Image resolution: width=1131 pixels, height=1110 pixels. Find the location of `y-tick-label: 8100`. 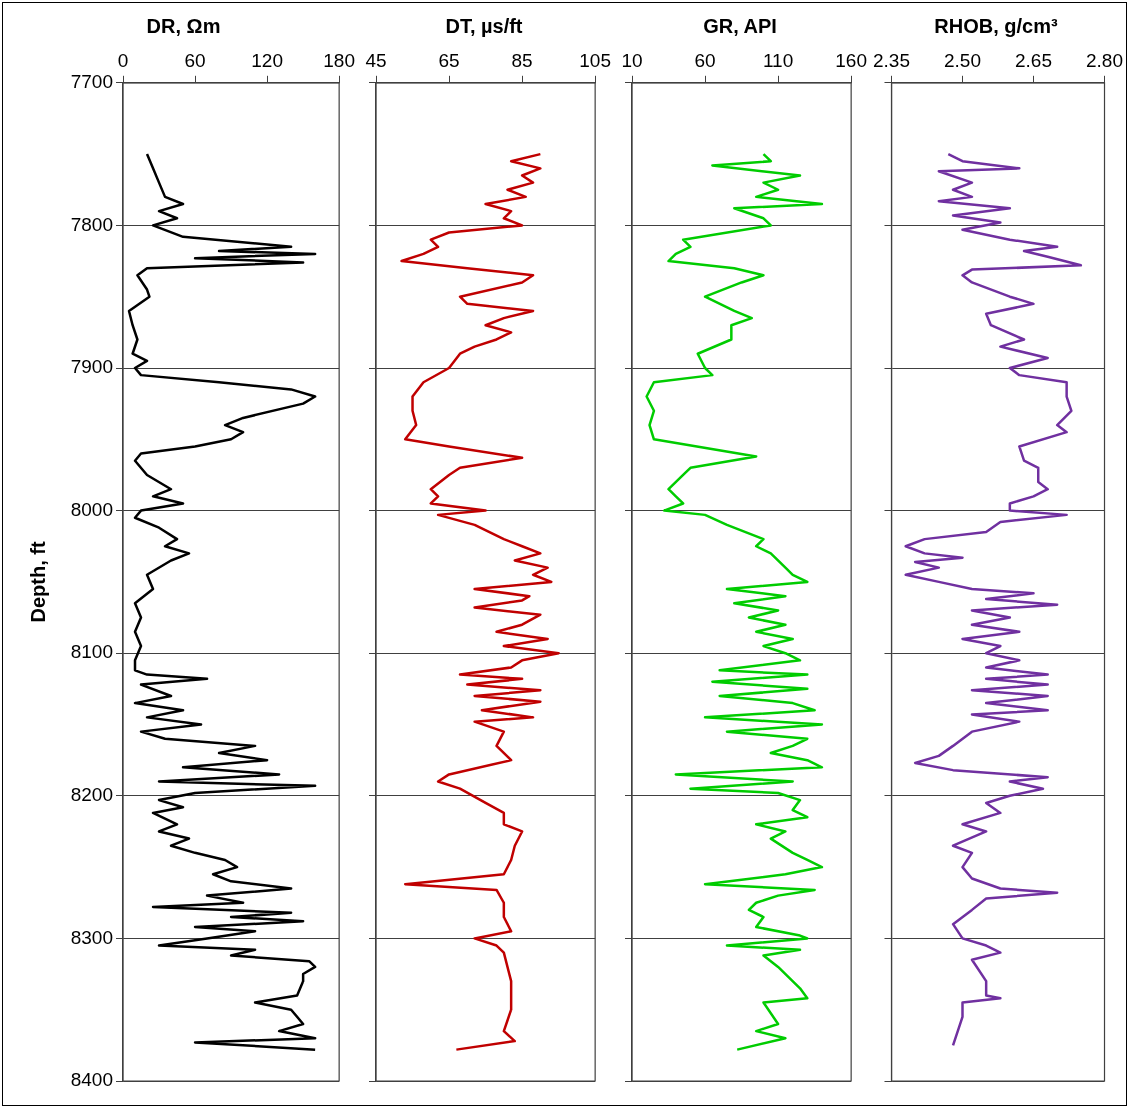

y-tick-label: 8100 is located at coordinates (91, 652).